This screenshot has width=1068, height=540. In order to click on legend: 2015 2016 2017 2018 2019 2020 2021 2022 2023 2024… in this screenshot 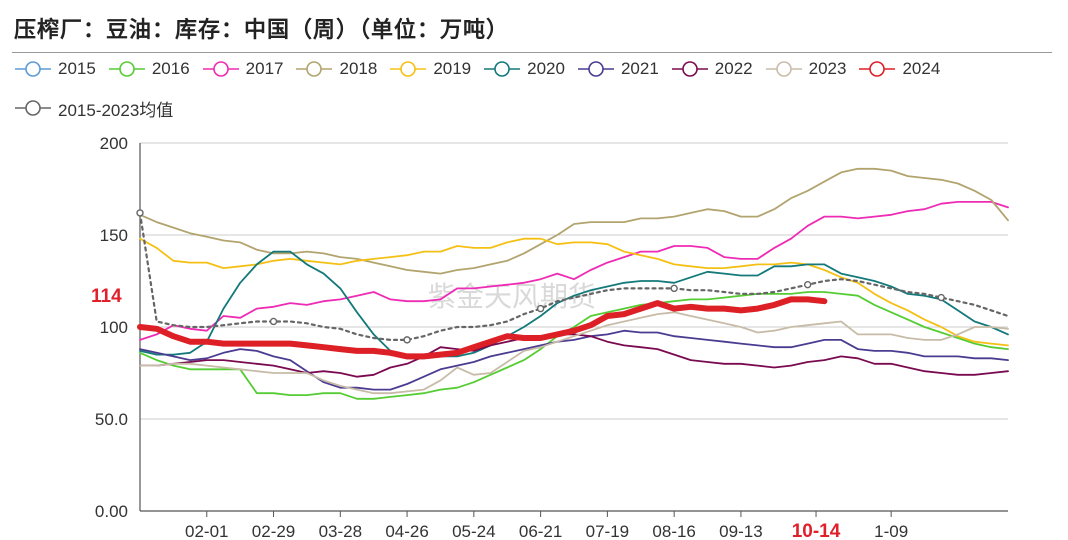, I will do `click(534, 91)`.